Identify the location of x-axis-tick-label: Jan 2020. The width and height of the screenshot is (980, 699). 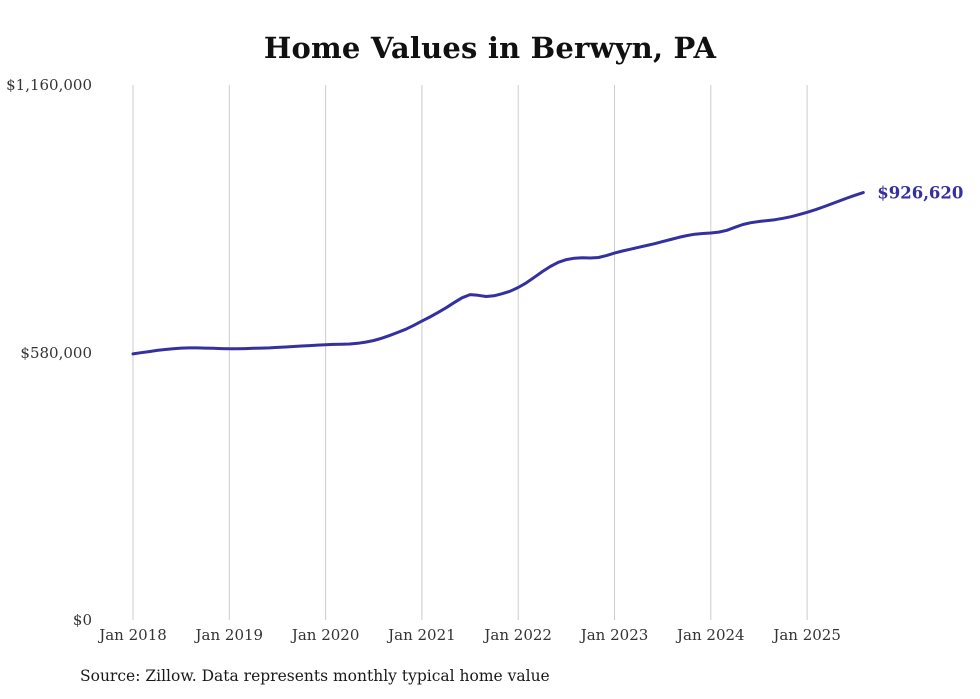
(325, 635).